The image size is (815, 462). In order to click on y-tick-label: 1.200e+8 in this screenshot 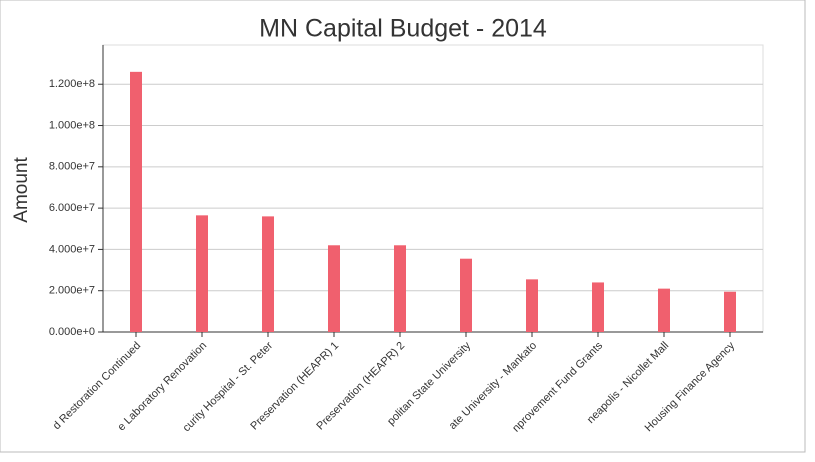, I will do `click(72, 84)`.